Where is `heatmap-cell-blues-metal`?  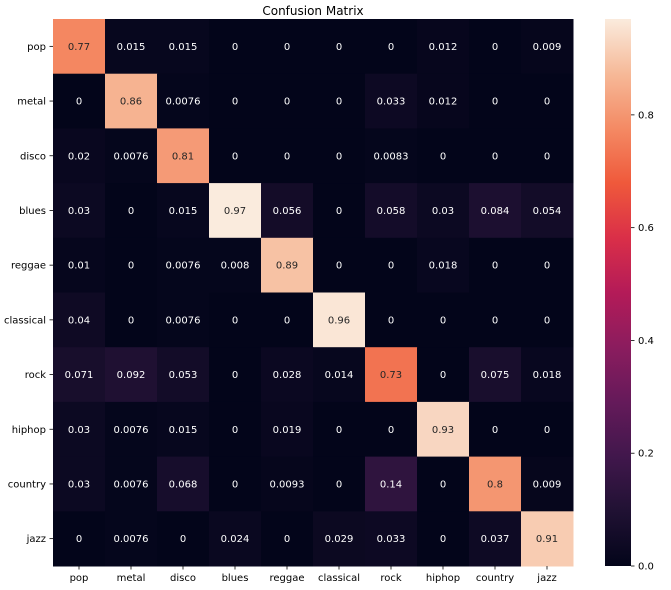 heatmap-cell-blues-metal is located at coordinates (131, 211).